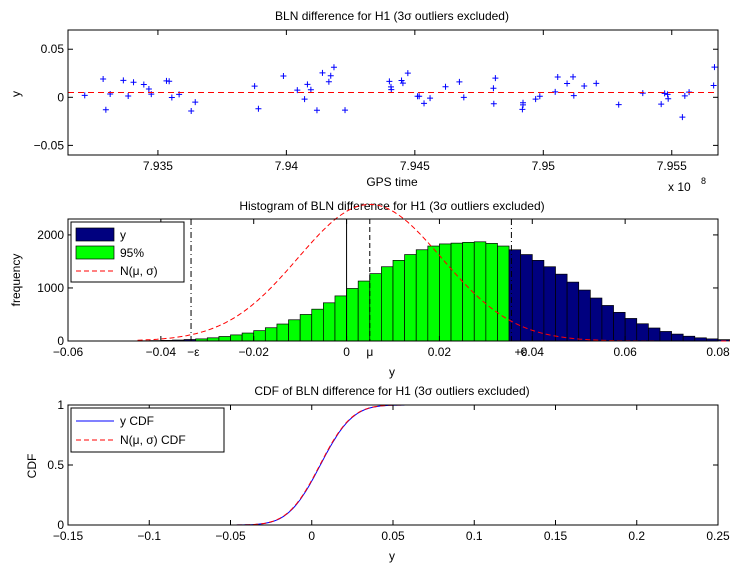  Describe the element at coordinates (137, 421) in the screenshot. I see `legend-label-ycdf: y CDF` at that location.